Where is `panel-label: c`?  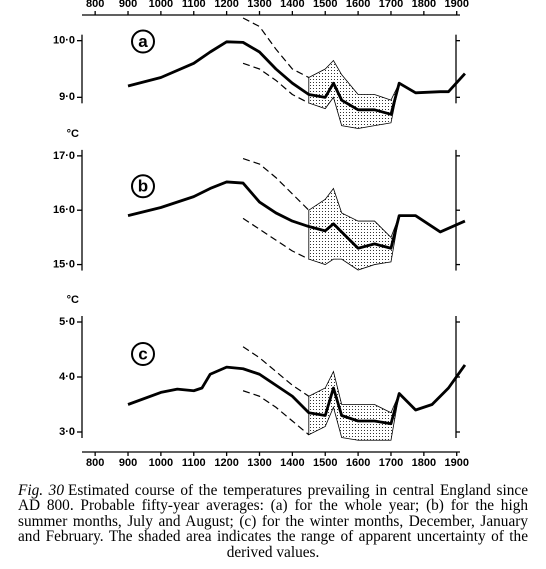
panel-label: c is located at coordinates (142, 353).